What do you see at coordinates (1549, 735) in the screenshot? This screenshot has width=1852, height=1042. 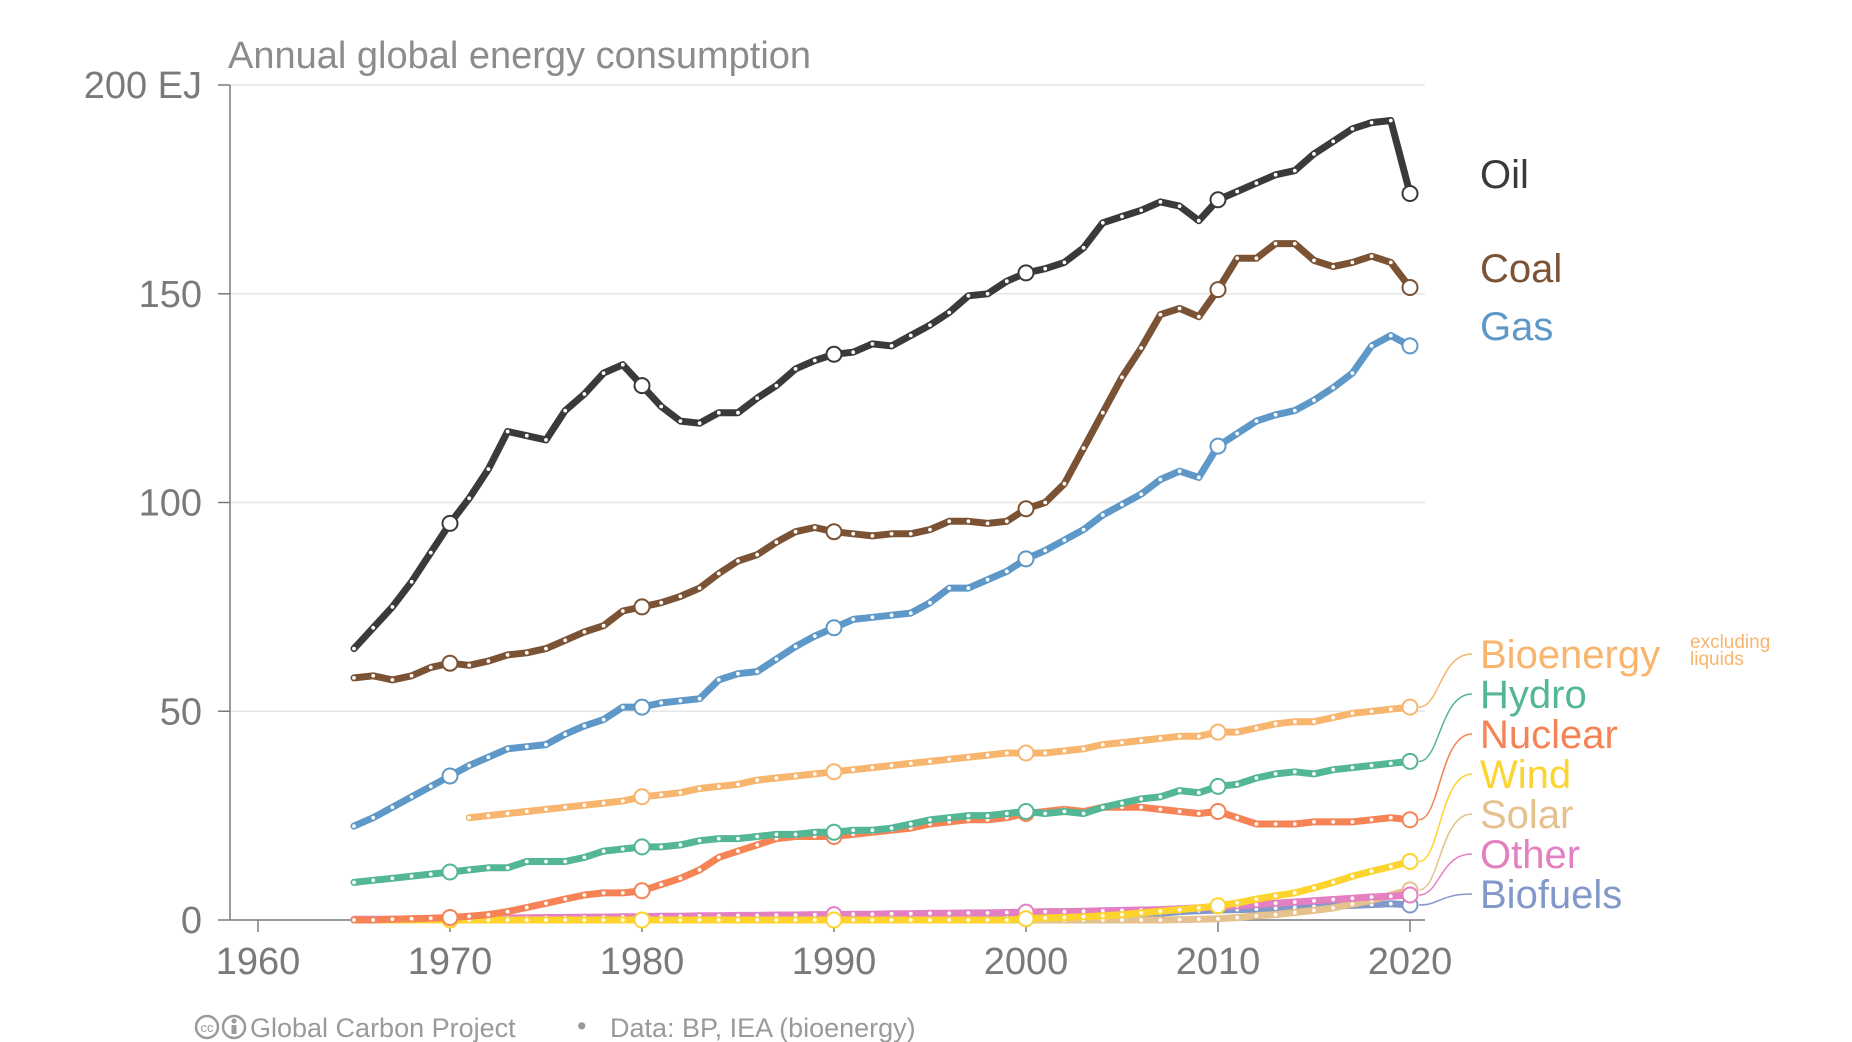 I see `series-label-nuclear: Nuclear` at bounding box center [1549, 735].